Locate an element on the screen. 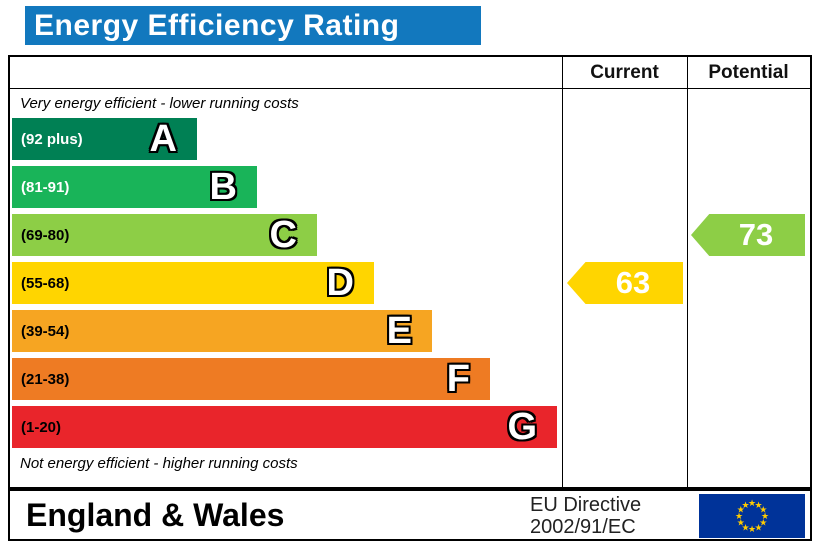  eu-flag-icon: ★★★★★★★★★★★★ is located at coordinates (752, 516).